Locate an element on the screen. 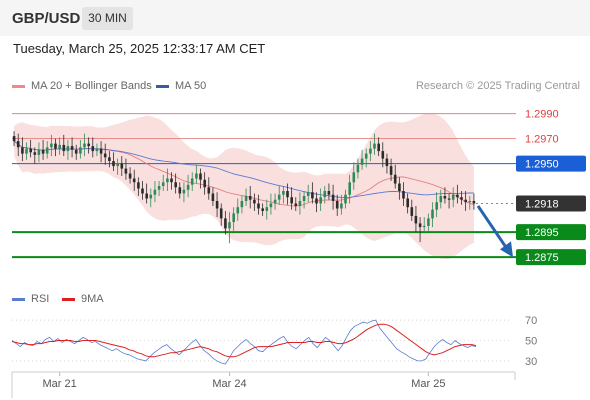  forecast-arrow is located at coordinates (494, 231).